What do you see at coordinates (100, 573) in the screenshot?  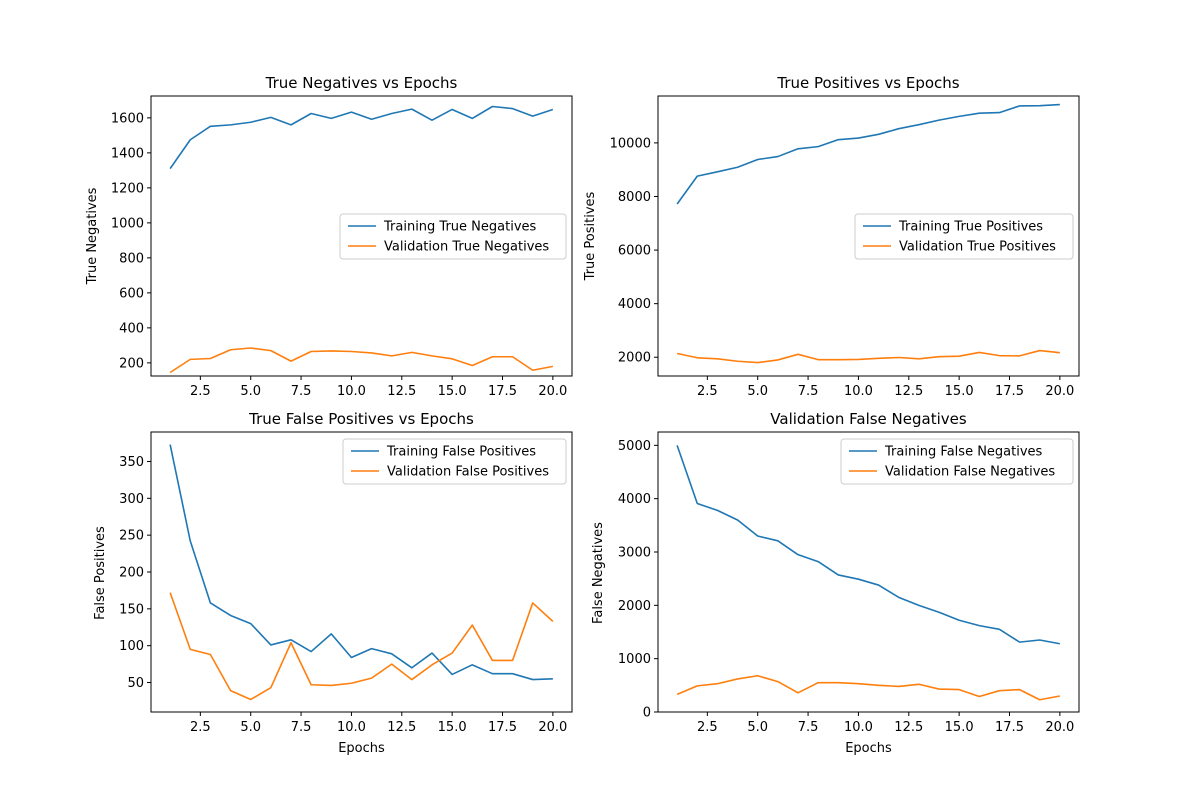 I see `y-axis-label: False Positives` at bounding box center [100, 573].